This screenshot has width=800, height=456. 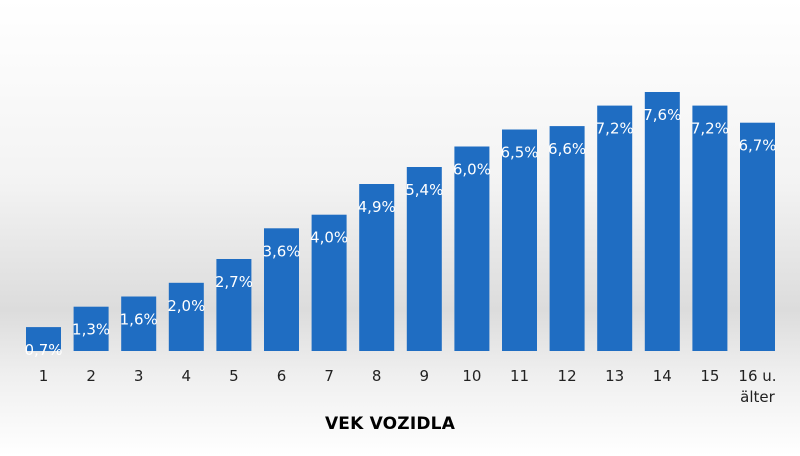 What do you see at coordinates (390, 424) in the screenshot?
I see `x-axis-title: VEK VOZIDLA` at bounding box center [390, 424].